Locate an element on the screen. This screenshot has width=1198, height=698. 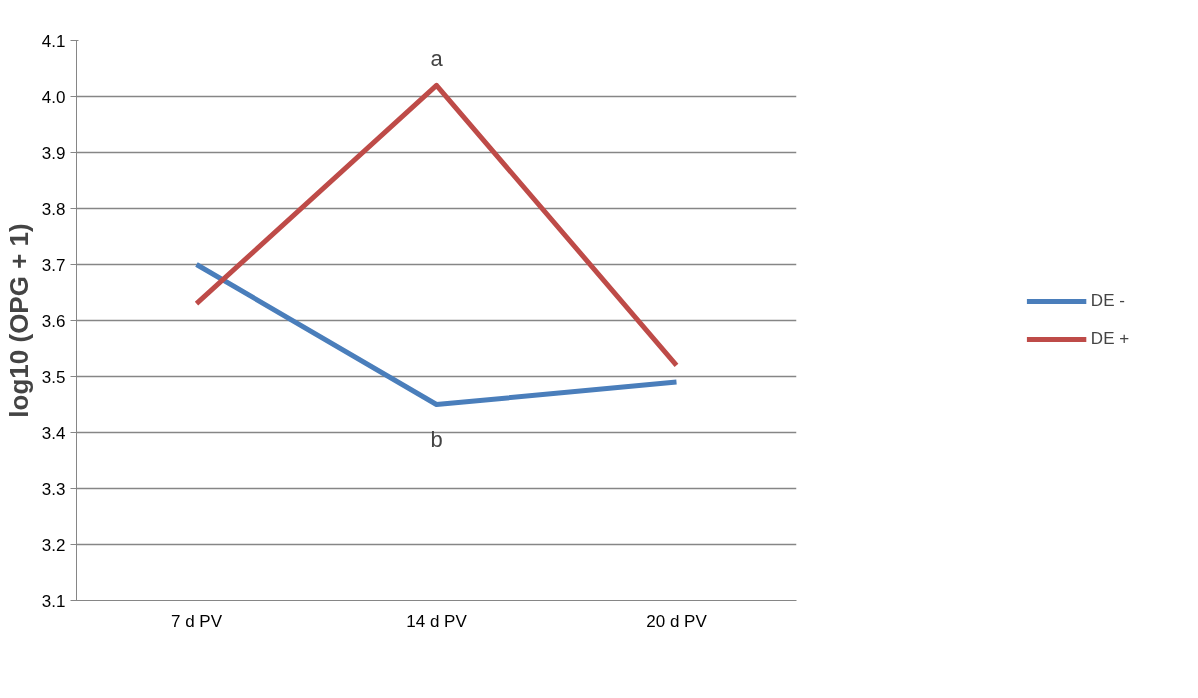
y-tick-label: 4.0 is located at coordinates (53, 97).